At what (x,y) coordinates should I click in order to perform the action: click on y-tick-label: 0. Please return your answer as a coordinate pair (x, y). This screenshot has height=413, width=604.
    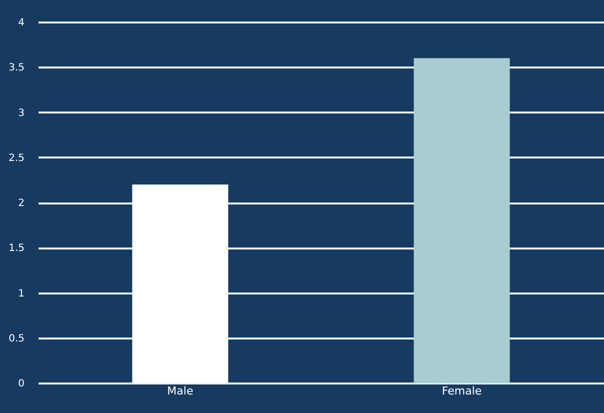
    Looking at the image, I should click on (21, 384).